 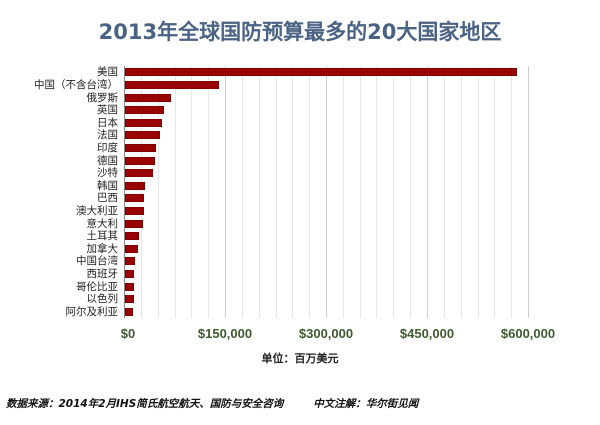 What do you see at coordinates (427, 333) in the screenshot?
I see `x-tick-label: $450,000` at bounding box center [427, 333].